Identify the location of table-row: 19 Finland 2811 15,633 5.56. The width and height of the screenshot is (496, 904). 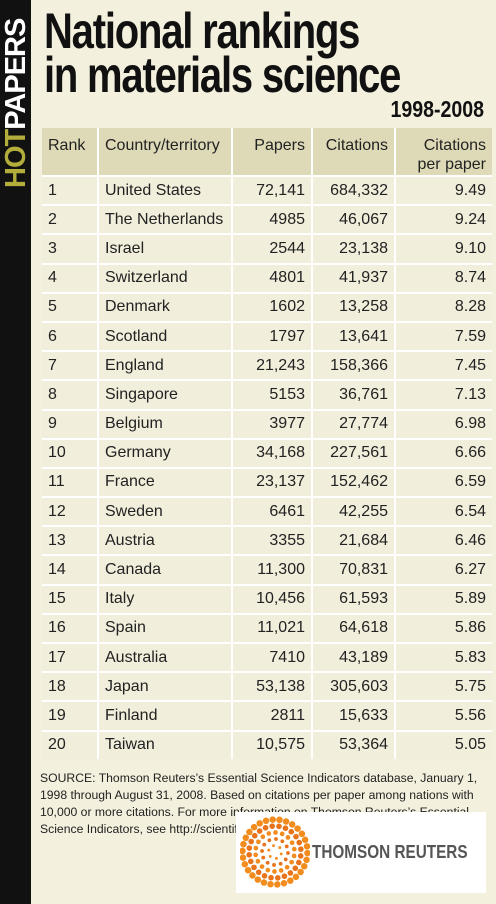
(267, 715).